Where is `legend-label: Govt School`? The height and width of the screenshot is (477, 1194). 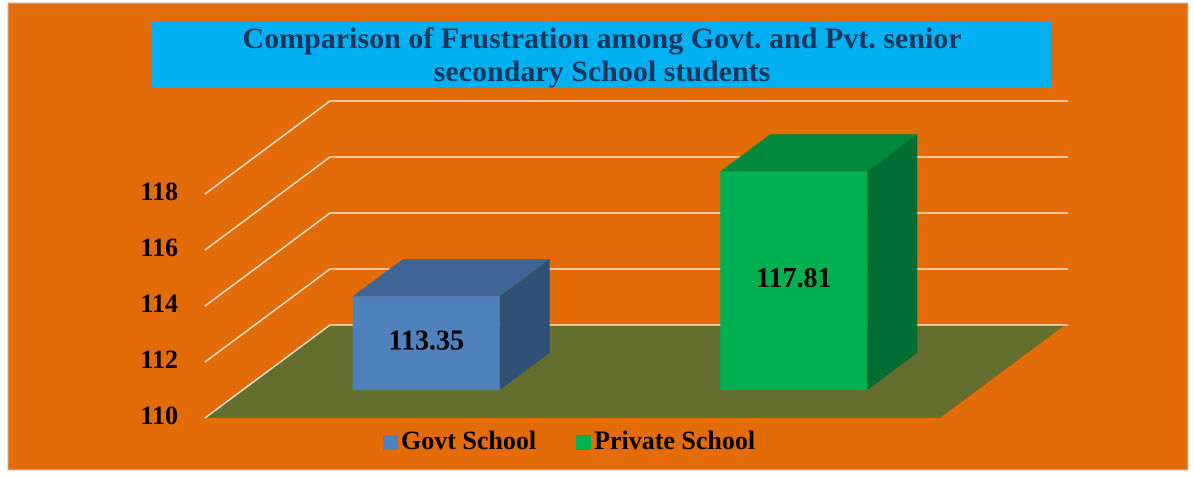
legend-label: Govt School is located at coordinates (468, 440).